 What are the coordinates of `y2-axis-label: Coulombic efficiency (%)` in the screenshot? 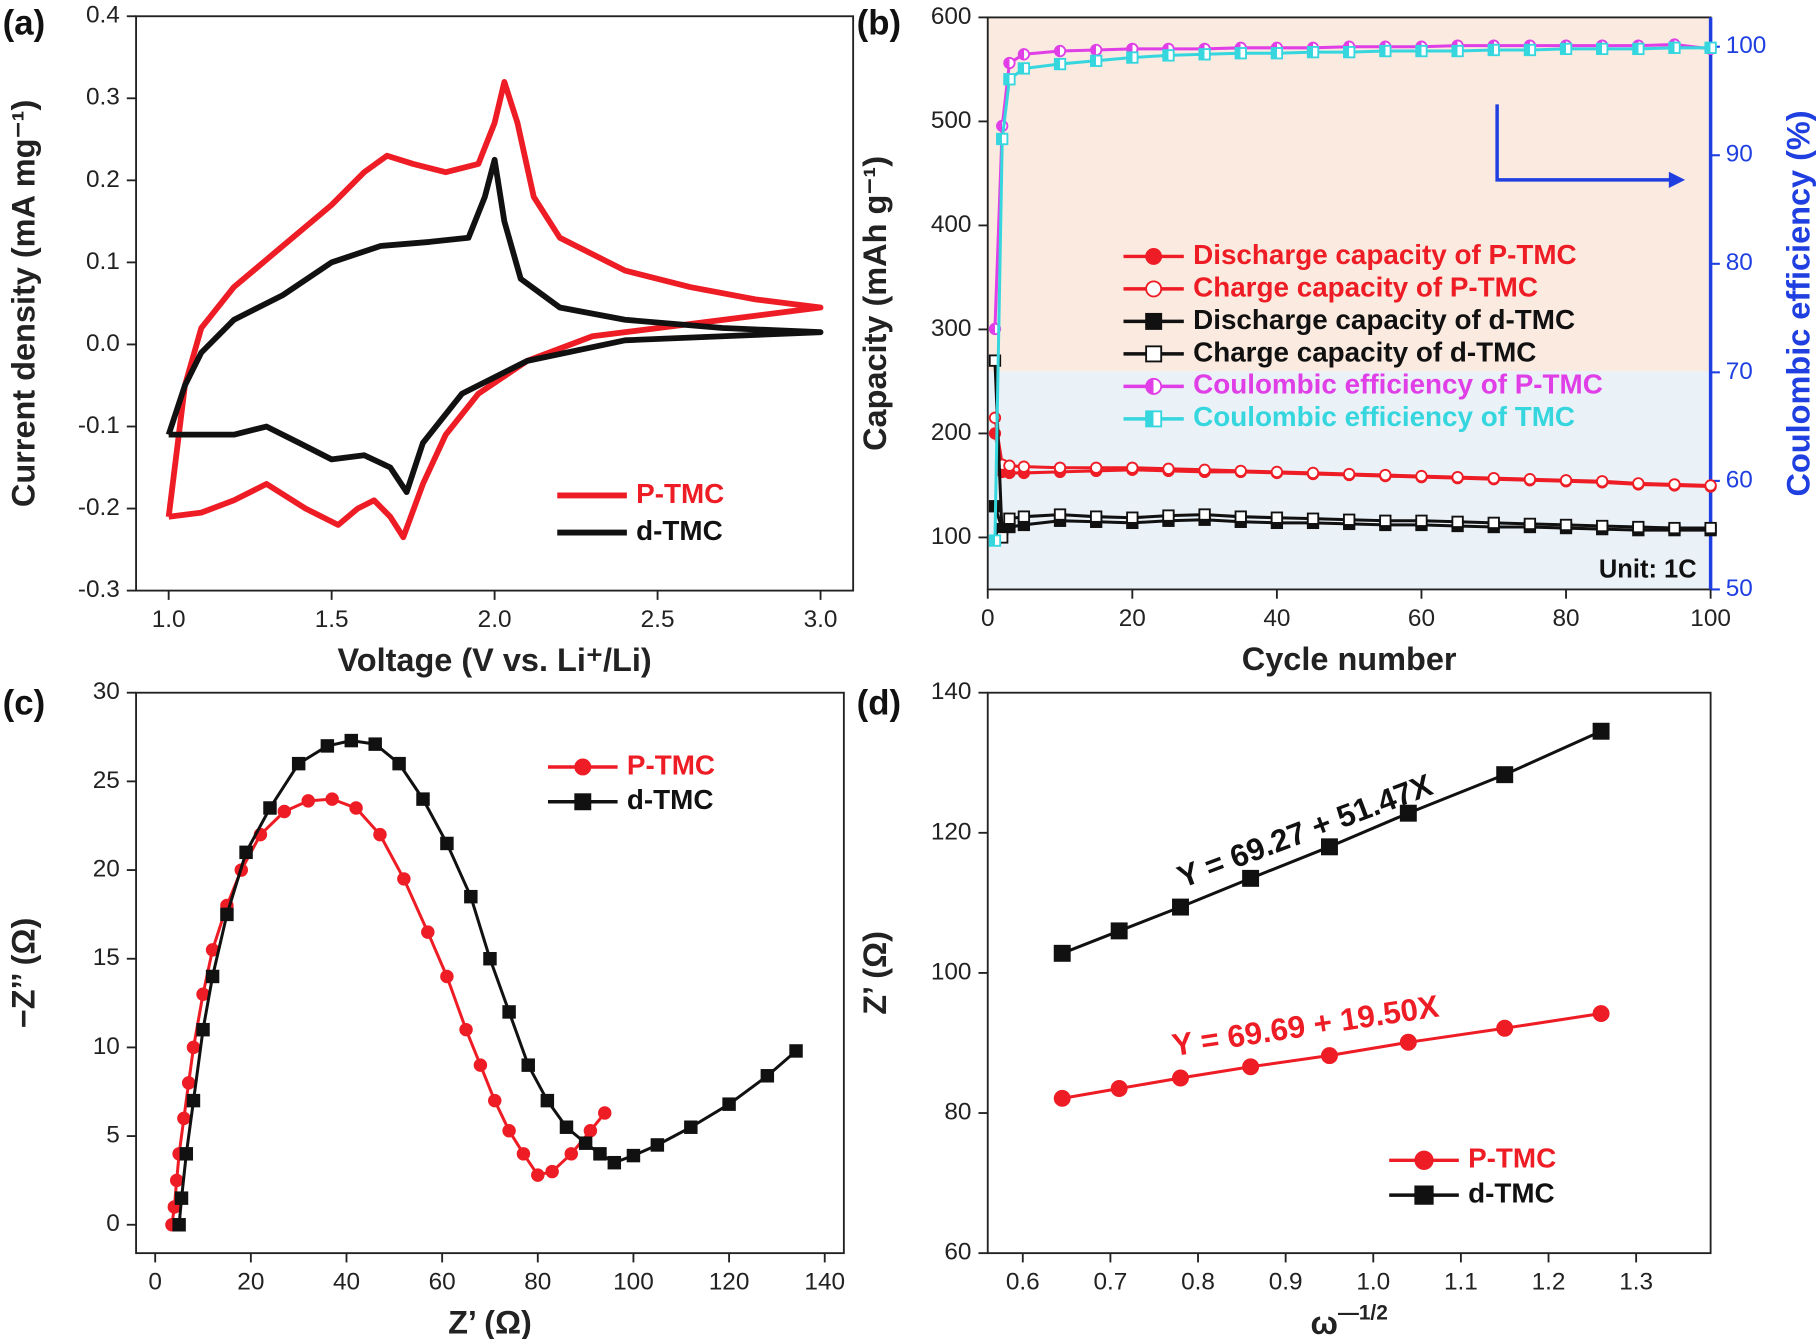 It's located at (1799, 303).